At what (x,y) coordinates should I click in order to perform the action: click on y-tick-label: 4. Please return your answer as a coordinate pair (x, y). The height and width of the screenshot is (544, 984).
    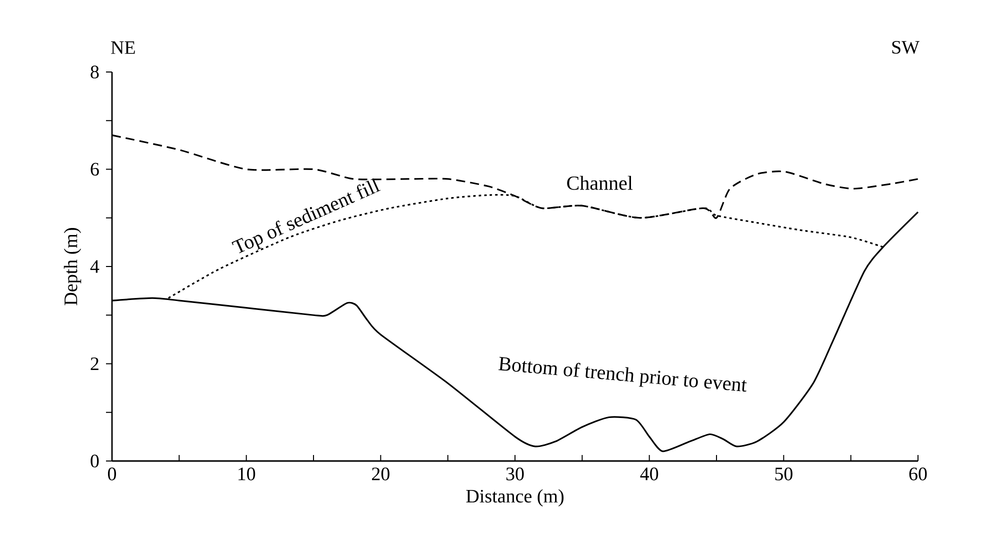
    Looking at the image, I should click on (95, 266).